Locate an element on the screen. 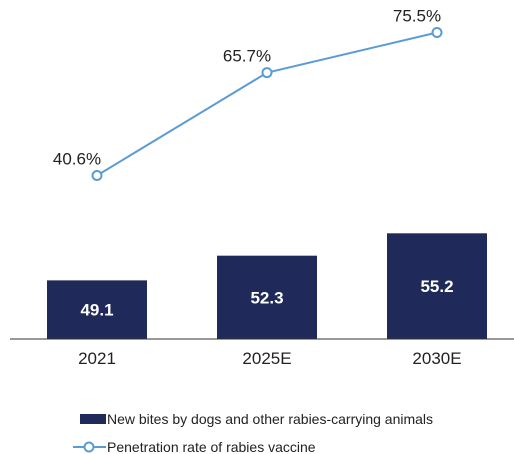 The width and height of the screenshot is (514, 454). legend-bar-swatch is located at coordinates (93, 419).